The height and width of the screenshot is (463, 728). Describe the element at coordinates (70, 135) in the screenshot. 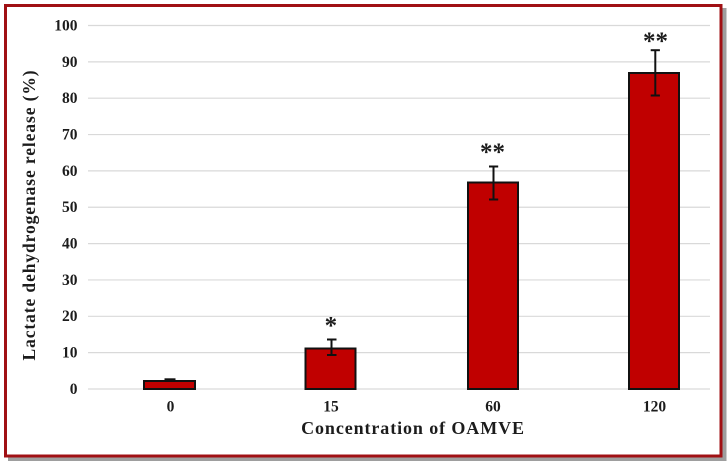

I see `svg-text: 70` at that location.